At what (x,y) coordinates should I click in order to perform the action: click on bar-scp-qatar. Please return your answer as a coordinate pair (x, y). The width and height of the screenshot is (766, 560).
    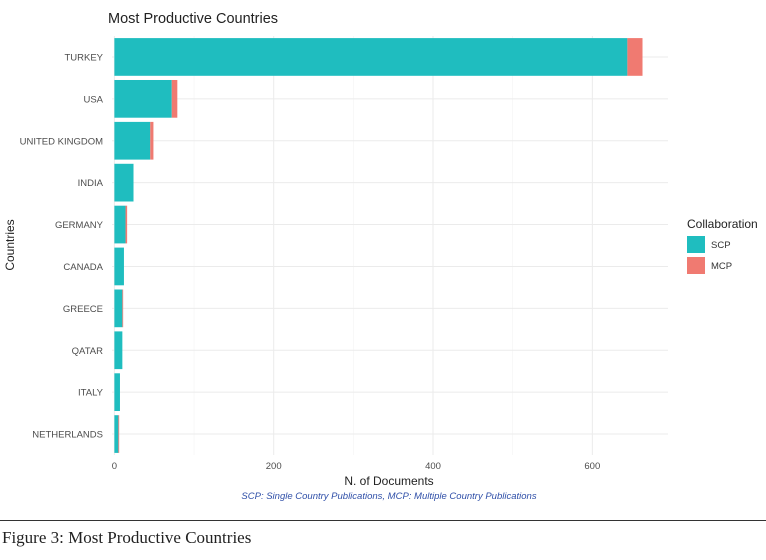
    Looking at the image, I should click on (118, 350).